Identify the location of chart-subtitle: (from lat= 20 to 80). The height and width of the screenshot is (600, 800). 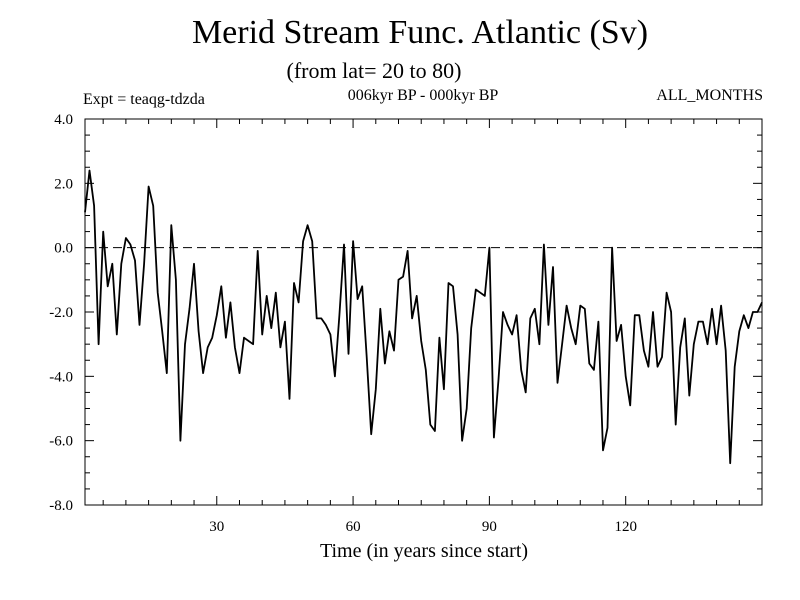
(374, 70).